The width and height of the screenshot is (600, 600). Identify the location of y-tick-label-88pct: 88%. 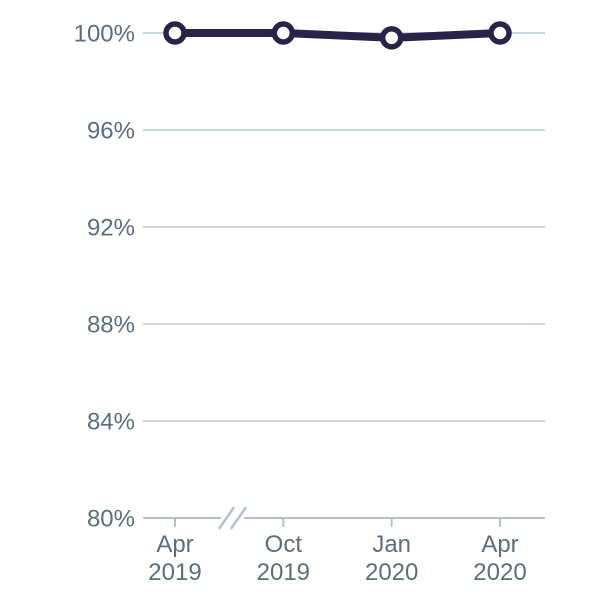
(111, 325).